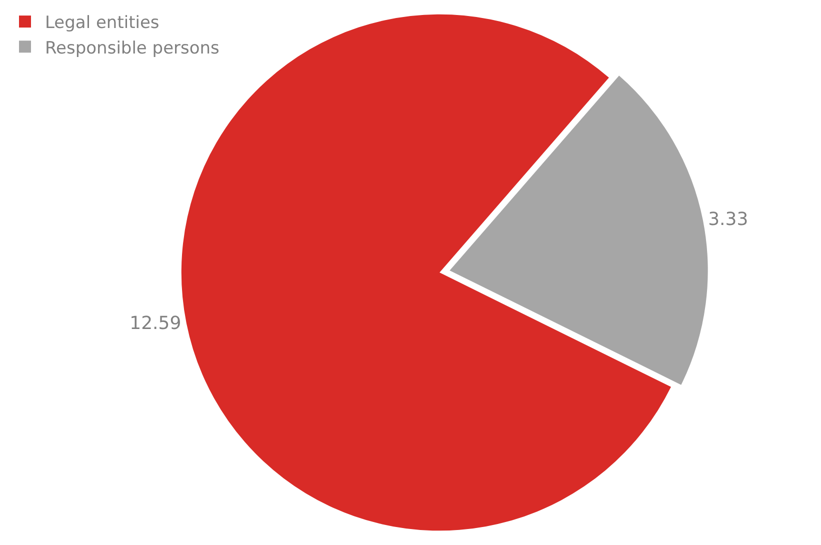 This screenshot has height=545, width=821. I want to click on legend-label: Responsible persons, so click(132, 48).